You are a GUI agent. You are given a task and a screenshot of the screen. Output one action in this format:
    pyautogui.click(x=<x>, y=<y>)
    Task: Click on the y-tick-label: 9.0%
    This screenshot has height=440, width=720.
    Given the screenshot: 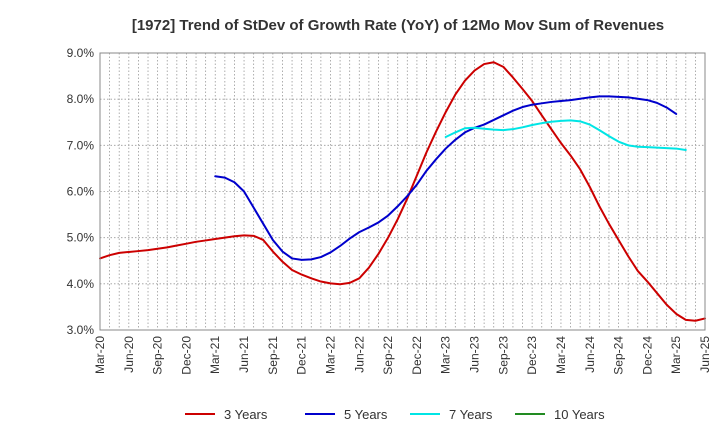 What is the action you would take?
    pyautogui.click(x=81, y=53)
    